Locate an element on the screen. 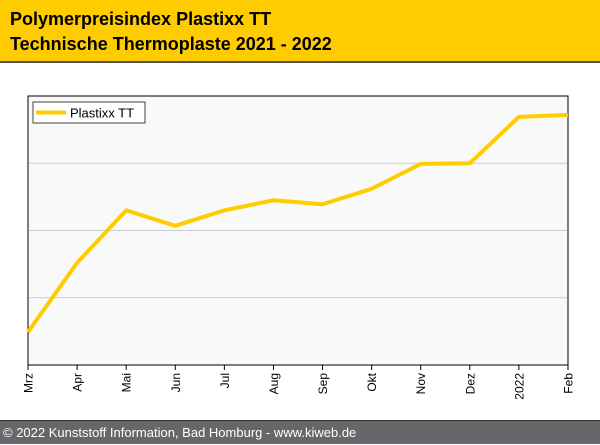  x-tick-label: Jun is located at coordinates (176, 382).